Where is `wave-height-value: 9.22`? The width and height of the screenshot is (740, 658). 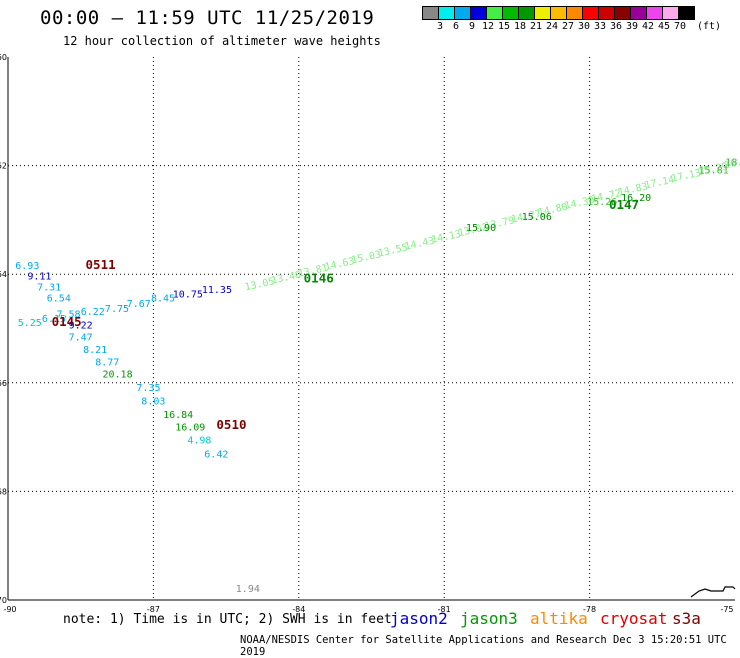
wave-height-value: 9.22 is located at coordinates (81, 326).